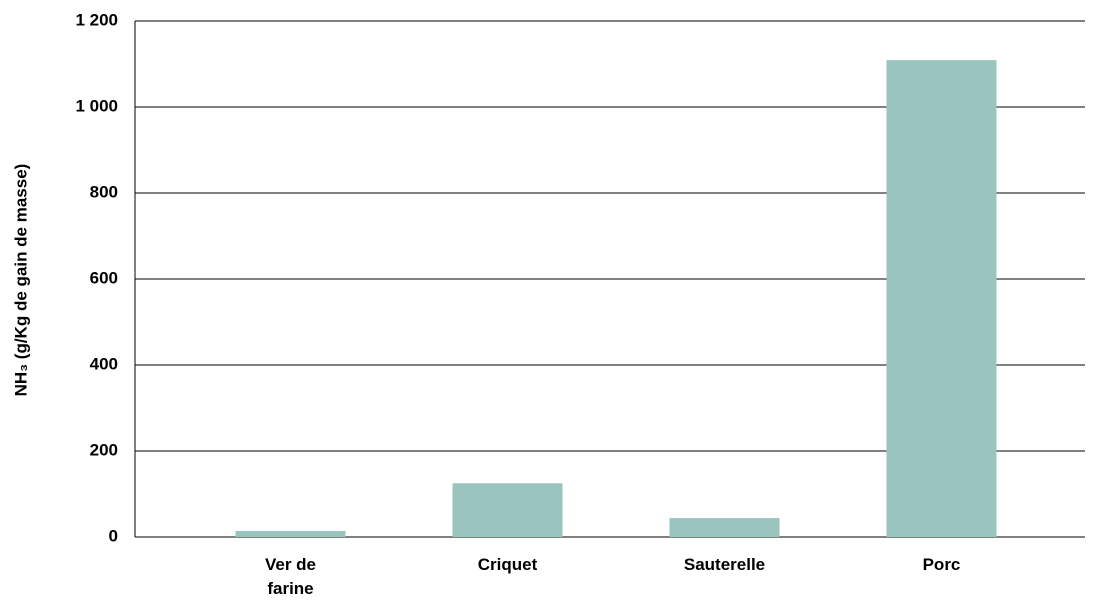 This screenshot has height=609, width=1094. I want to click on y-tick-label: 0, so click(113, 535).